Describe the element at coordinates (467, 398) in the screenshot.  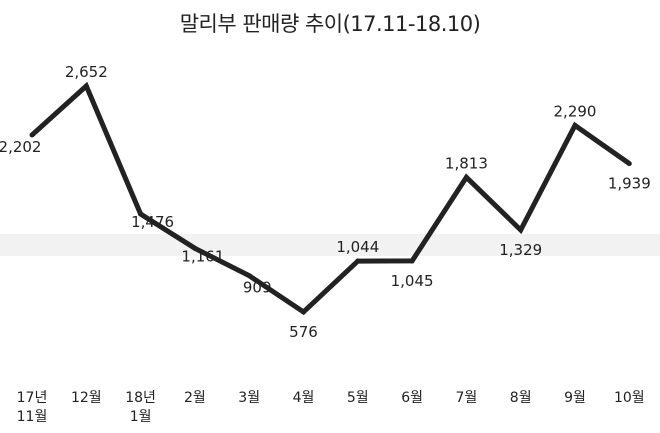
I see `x-tick-label: 7월` at that location.